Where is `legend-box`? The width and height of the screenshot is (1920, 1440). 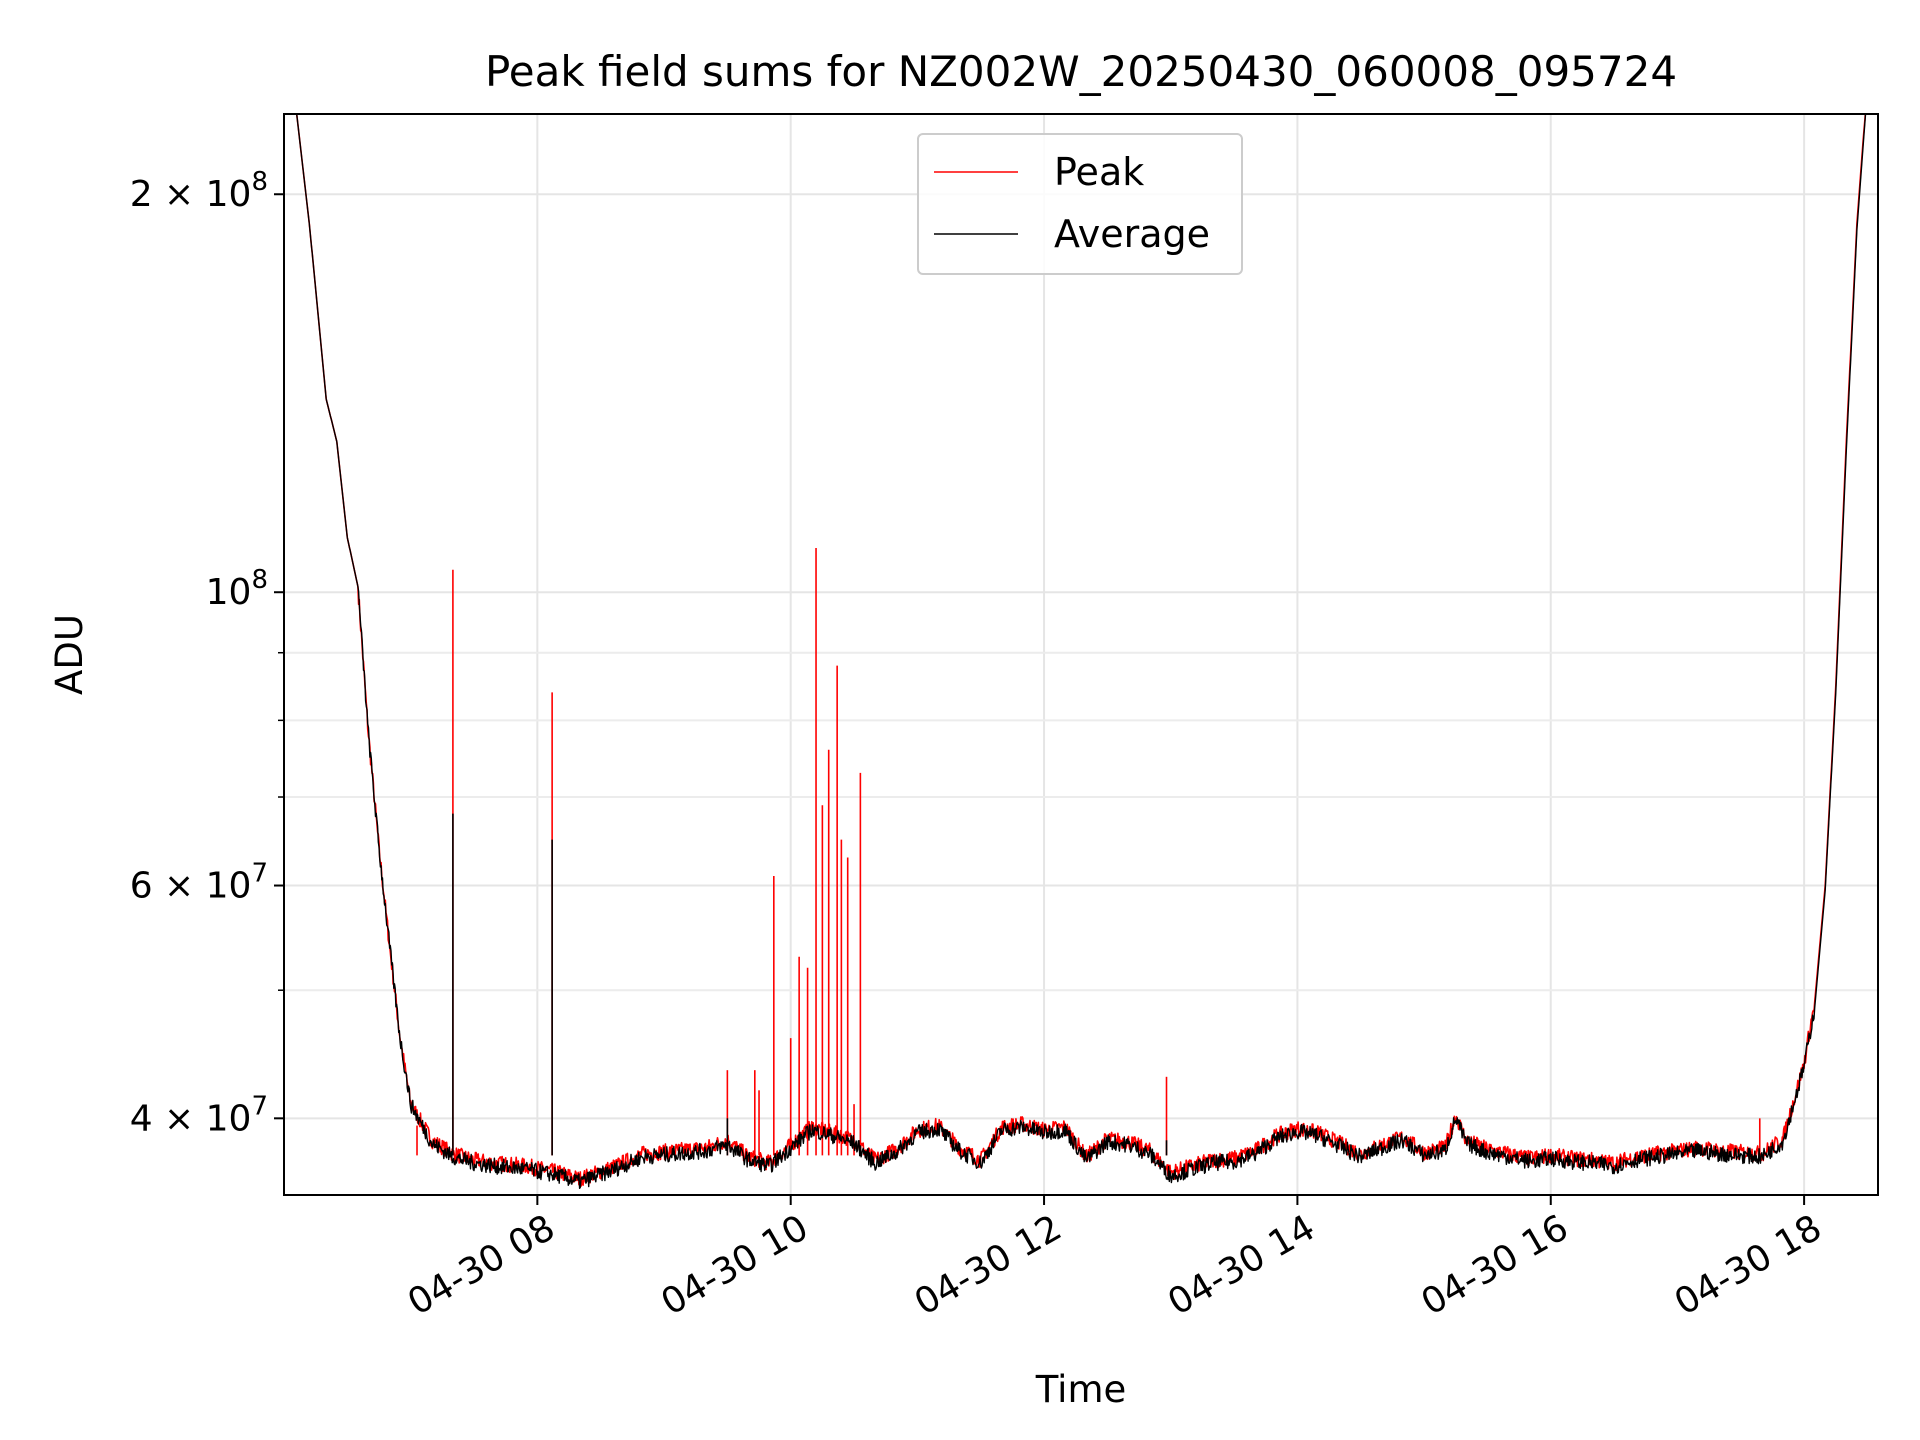 legend-box is located at coordinates (1080, 204).